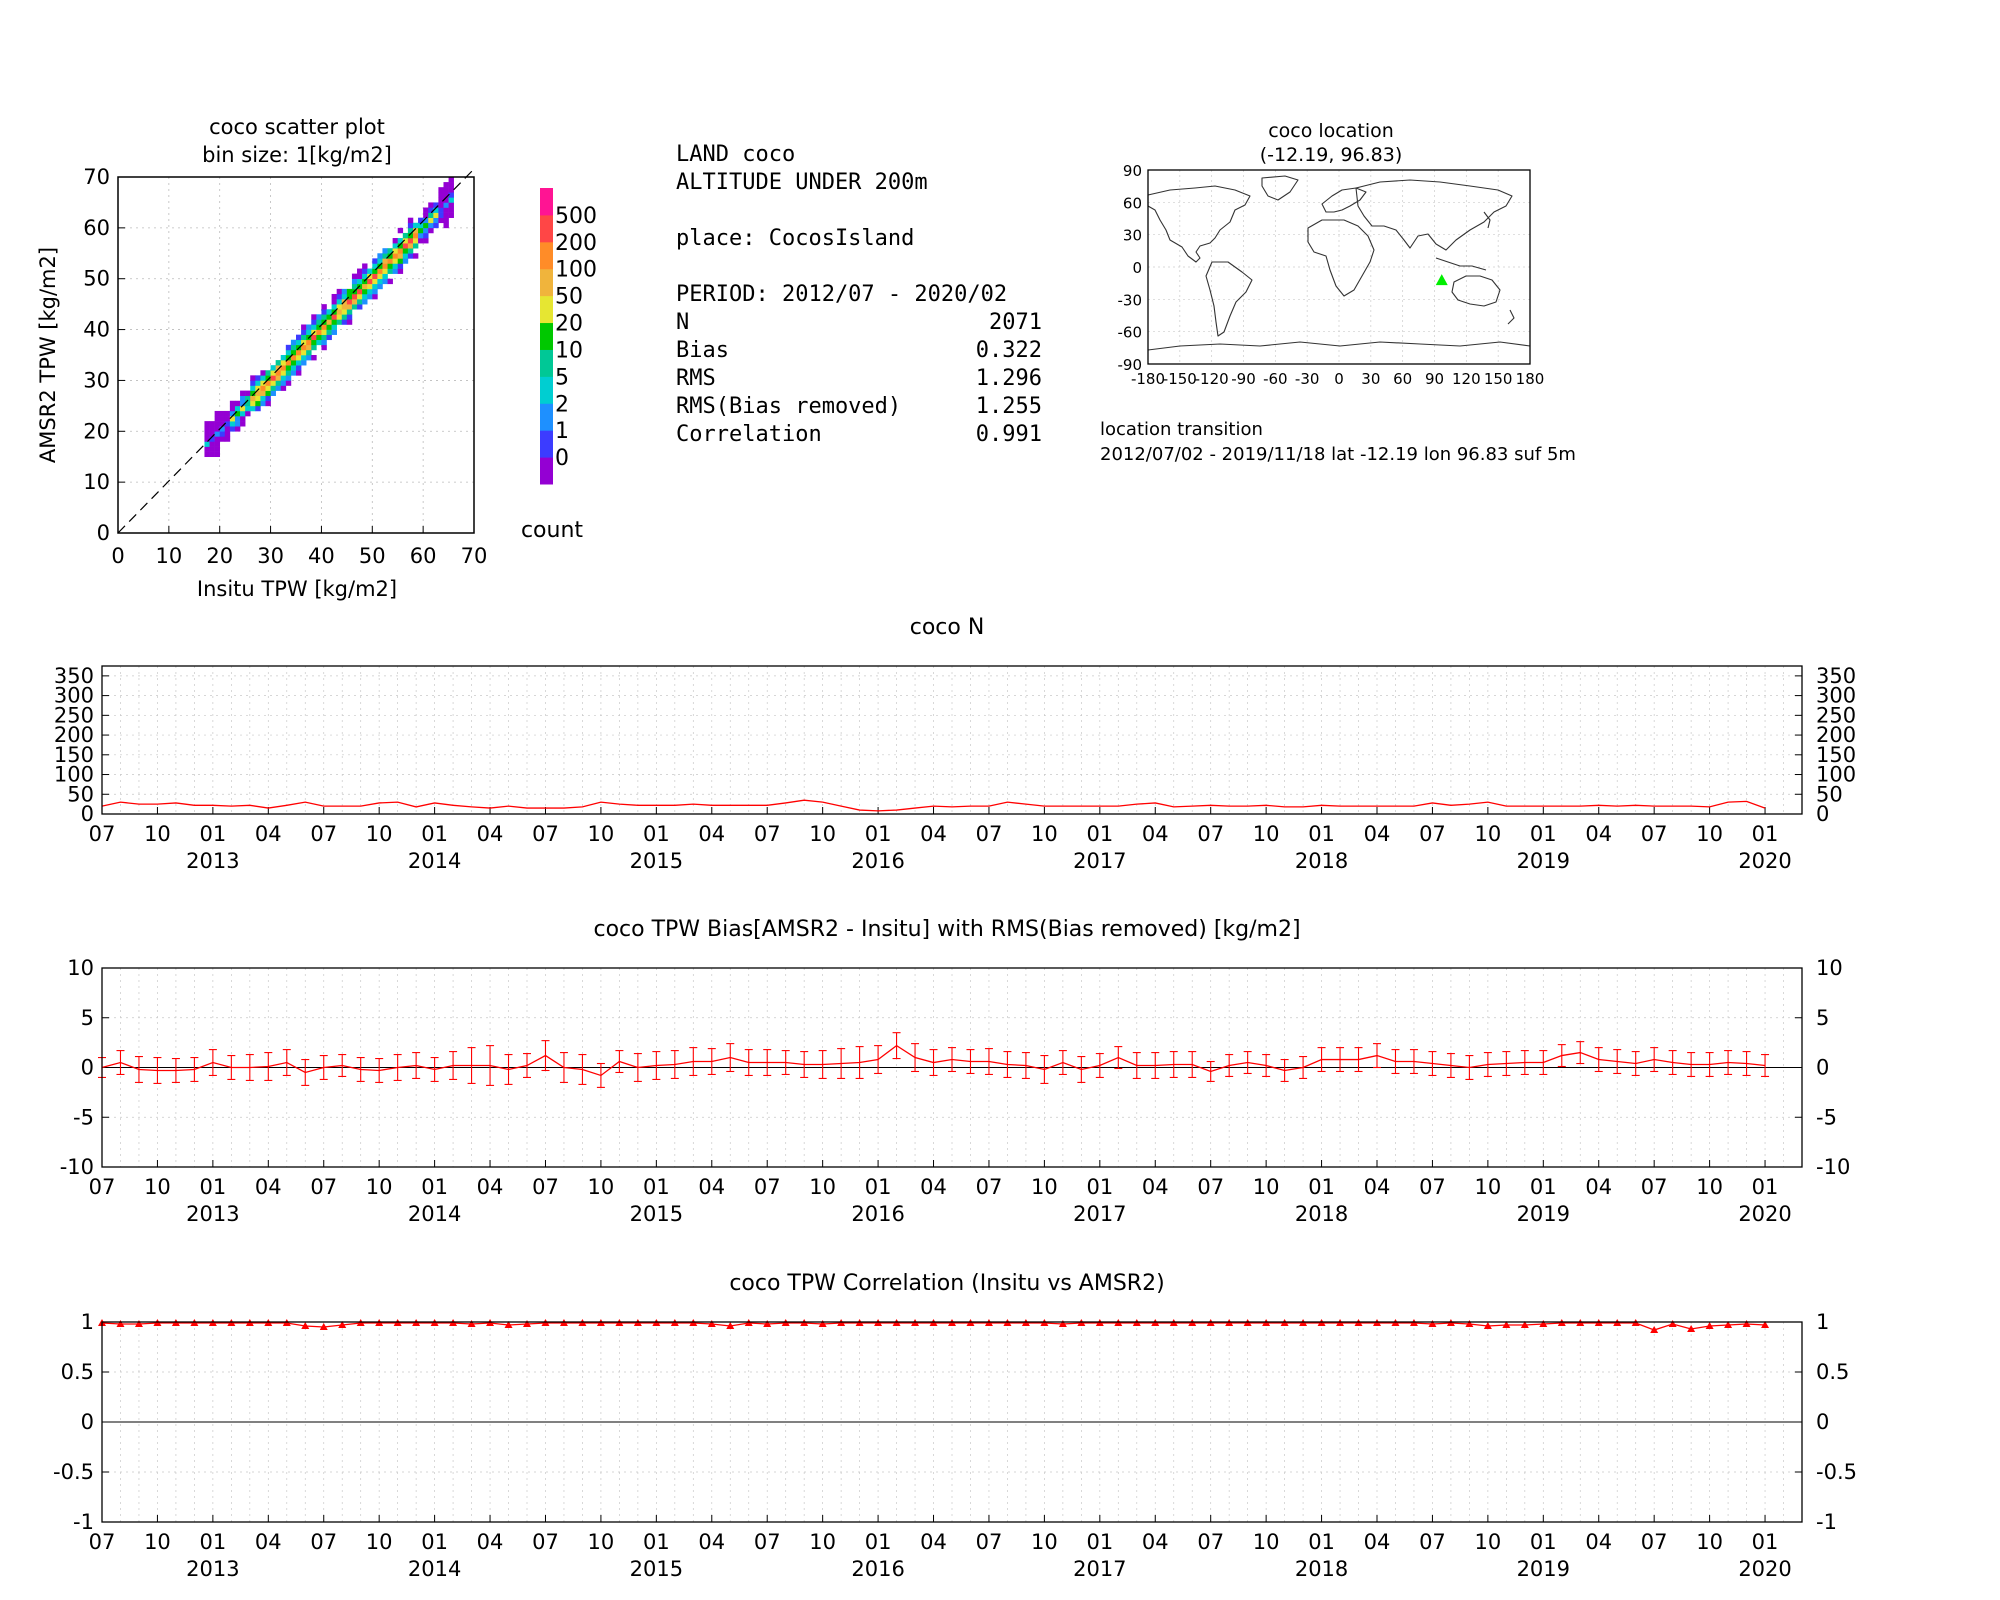 This screenshot has width=2000, height=1600. Describe the element at coordinates (1137, 268) in the screenshot. I see `map-ytick-label: 0` at that location.